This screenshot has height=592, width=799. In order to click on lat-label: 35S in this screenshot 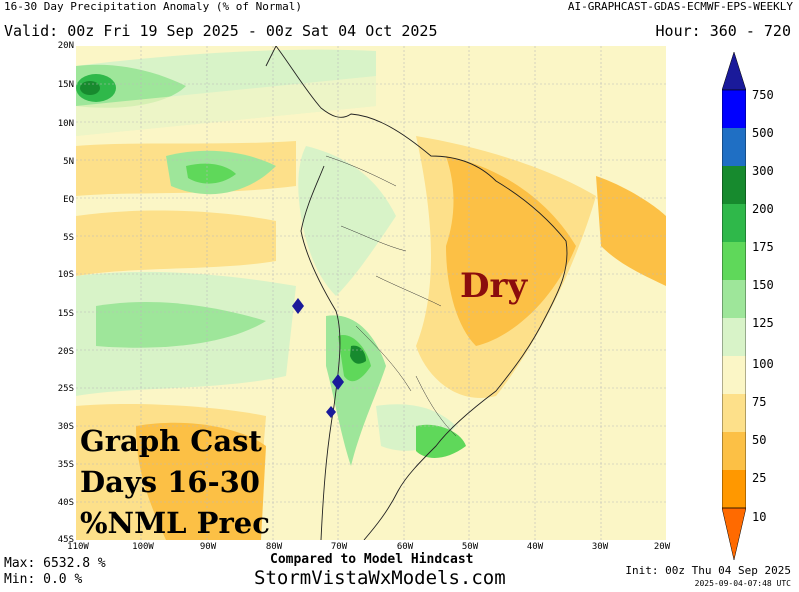, I will do `click(65, 465)`.